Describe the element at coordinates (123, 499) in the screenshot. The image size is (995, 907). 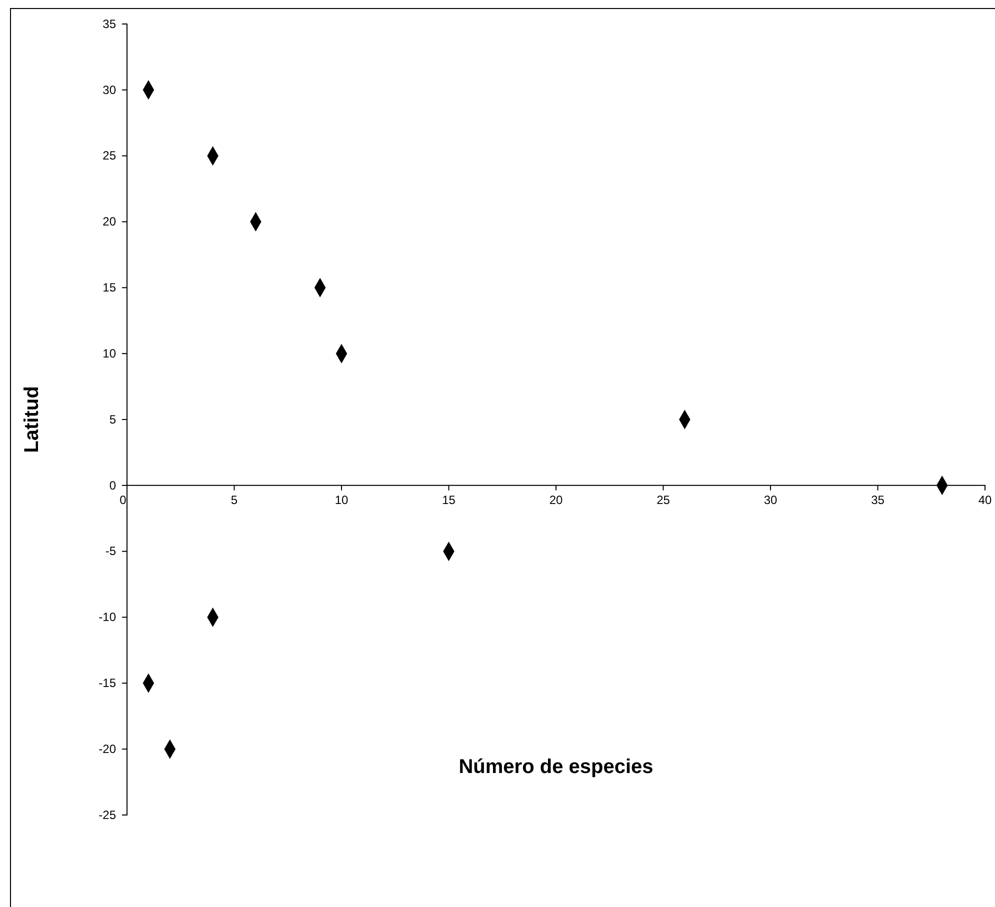
I see `x-tick-label: 0` at that location.